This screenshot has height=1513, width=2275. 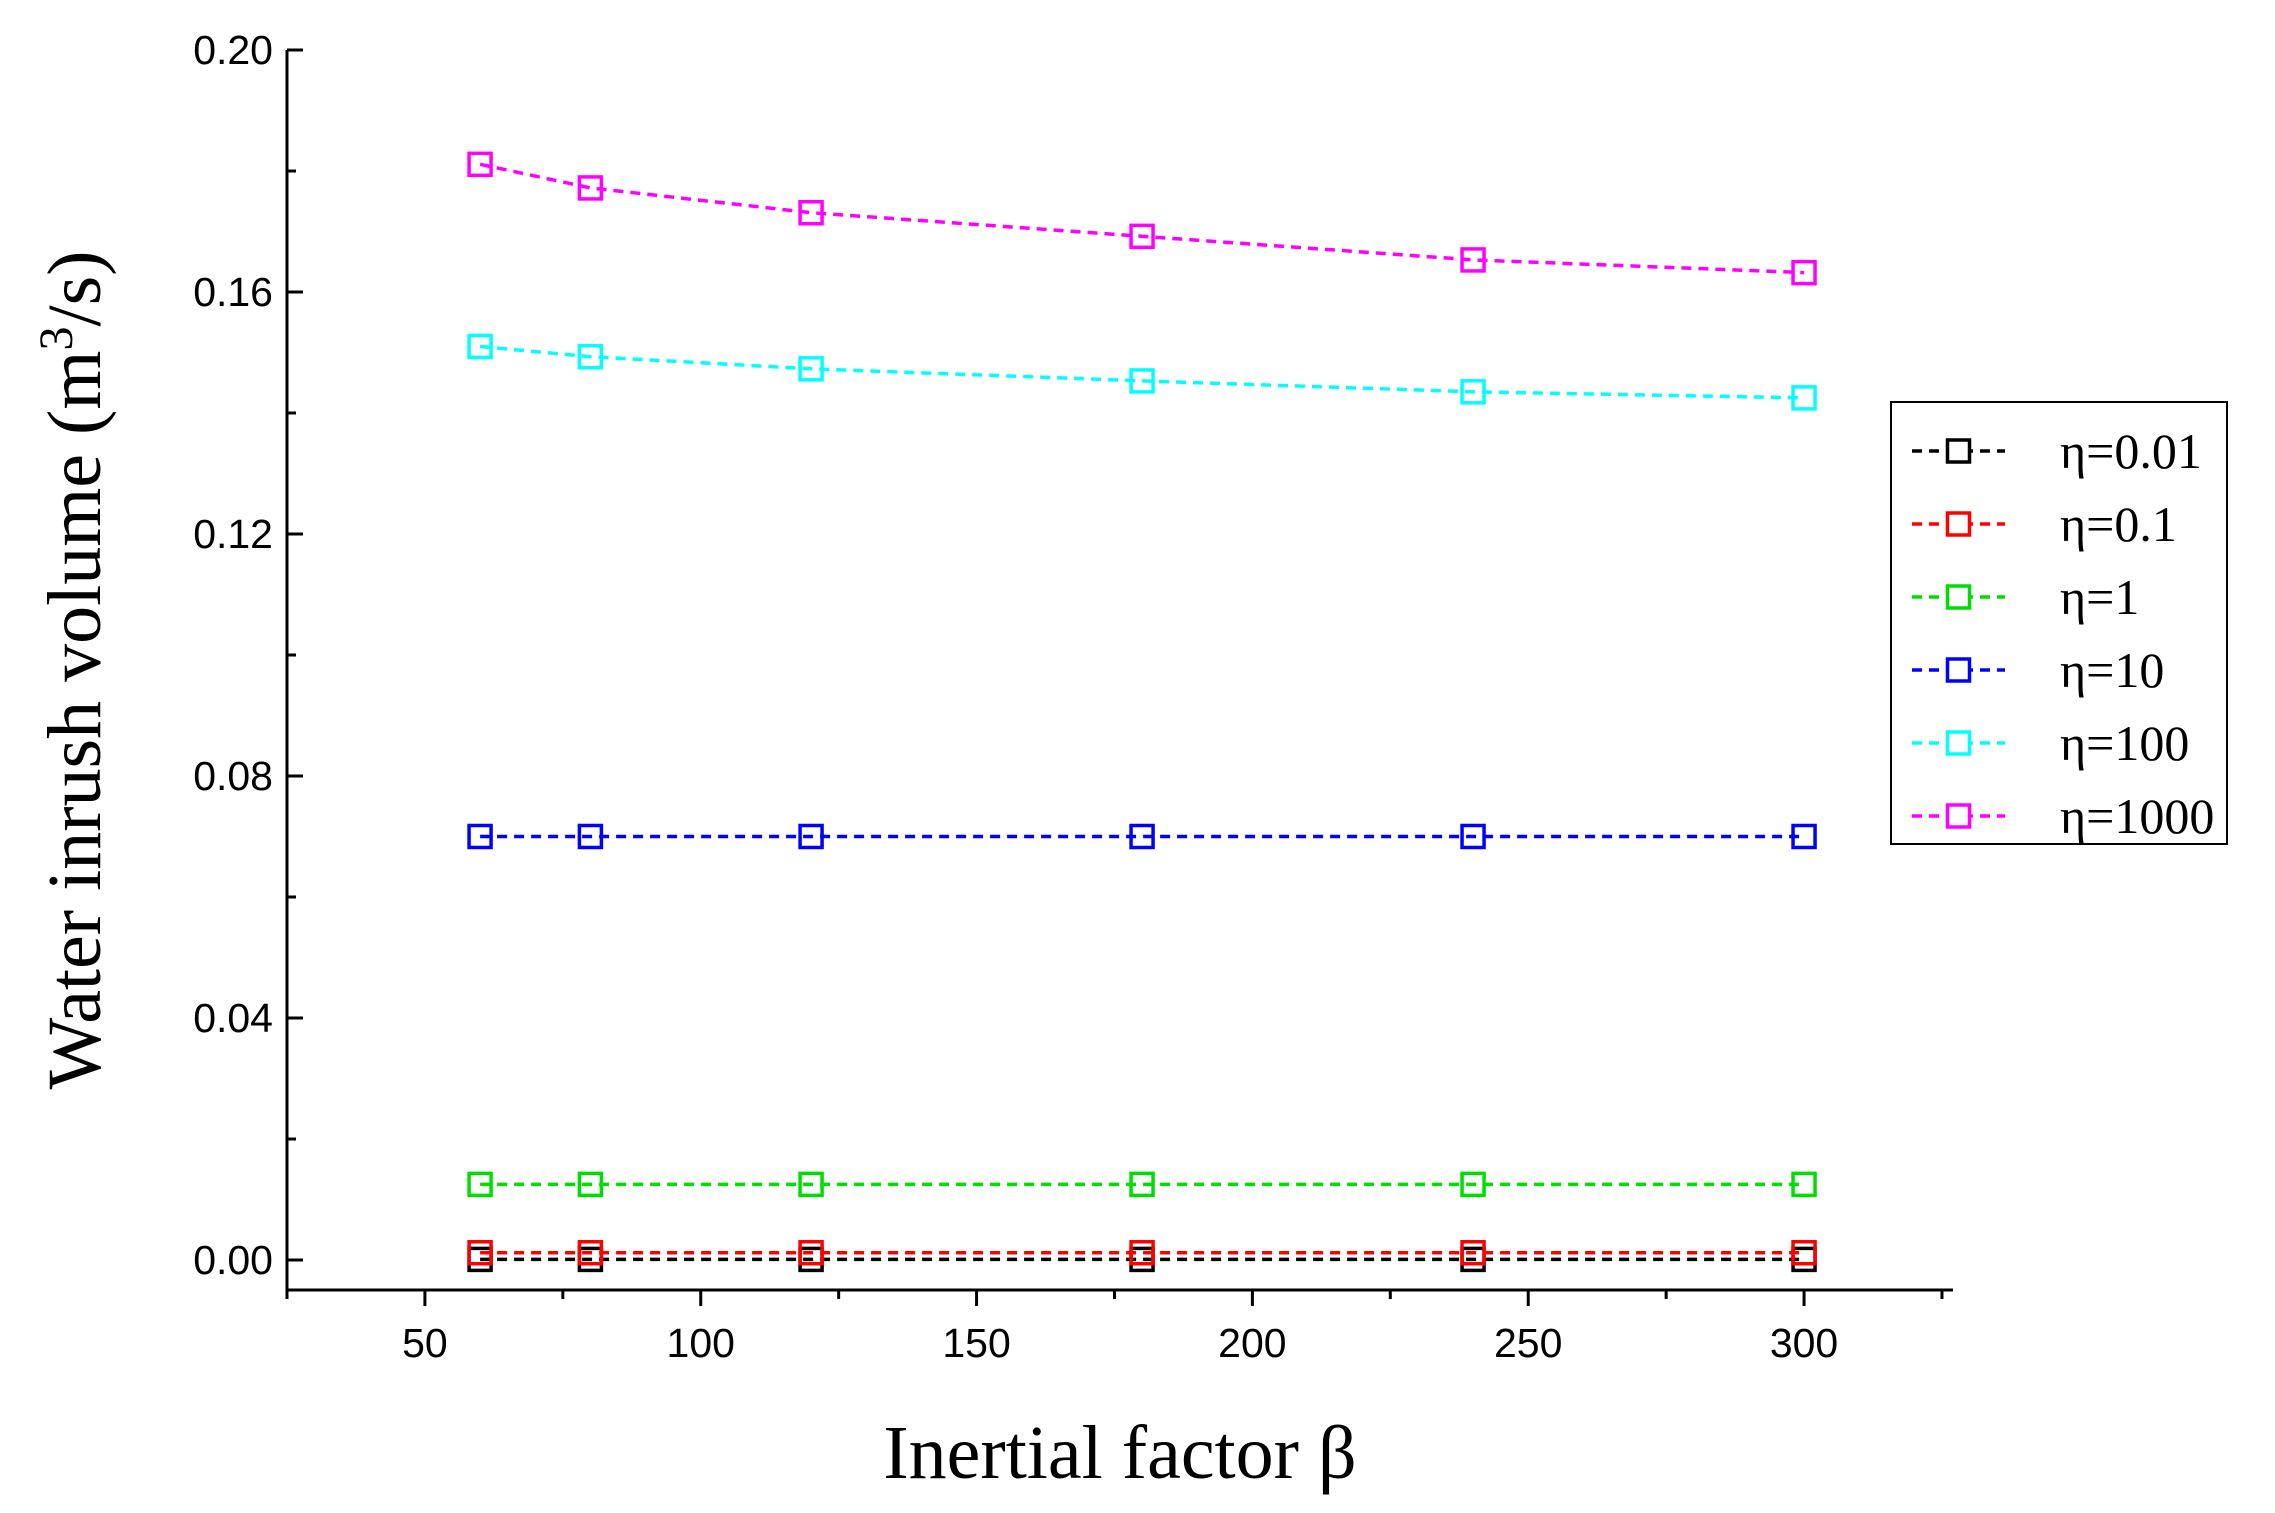 What do you see at coordinates (2057, 451) in the screenshot?
I see `legend-item: η=0.01` at bounding box center [2057, 451].